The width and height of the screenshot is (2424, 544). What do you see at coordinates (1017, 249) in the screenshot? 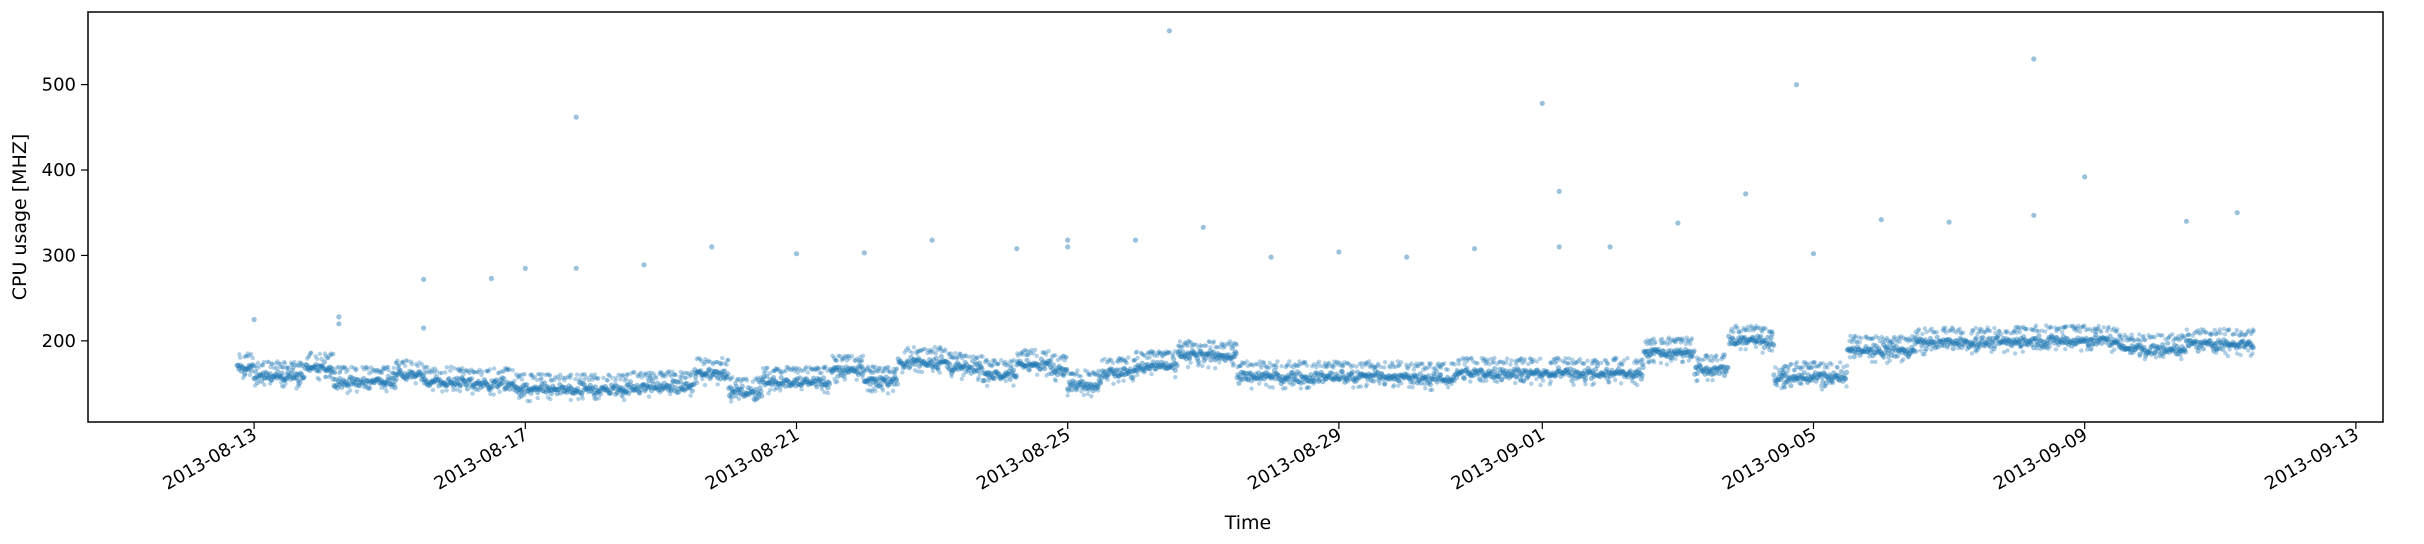
I see `outlier-point` at bounding box center [1017, 249].